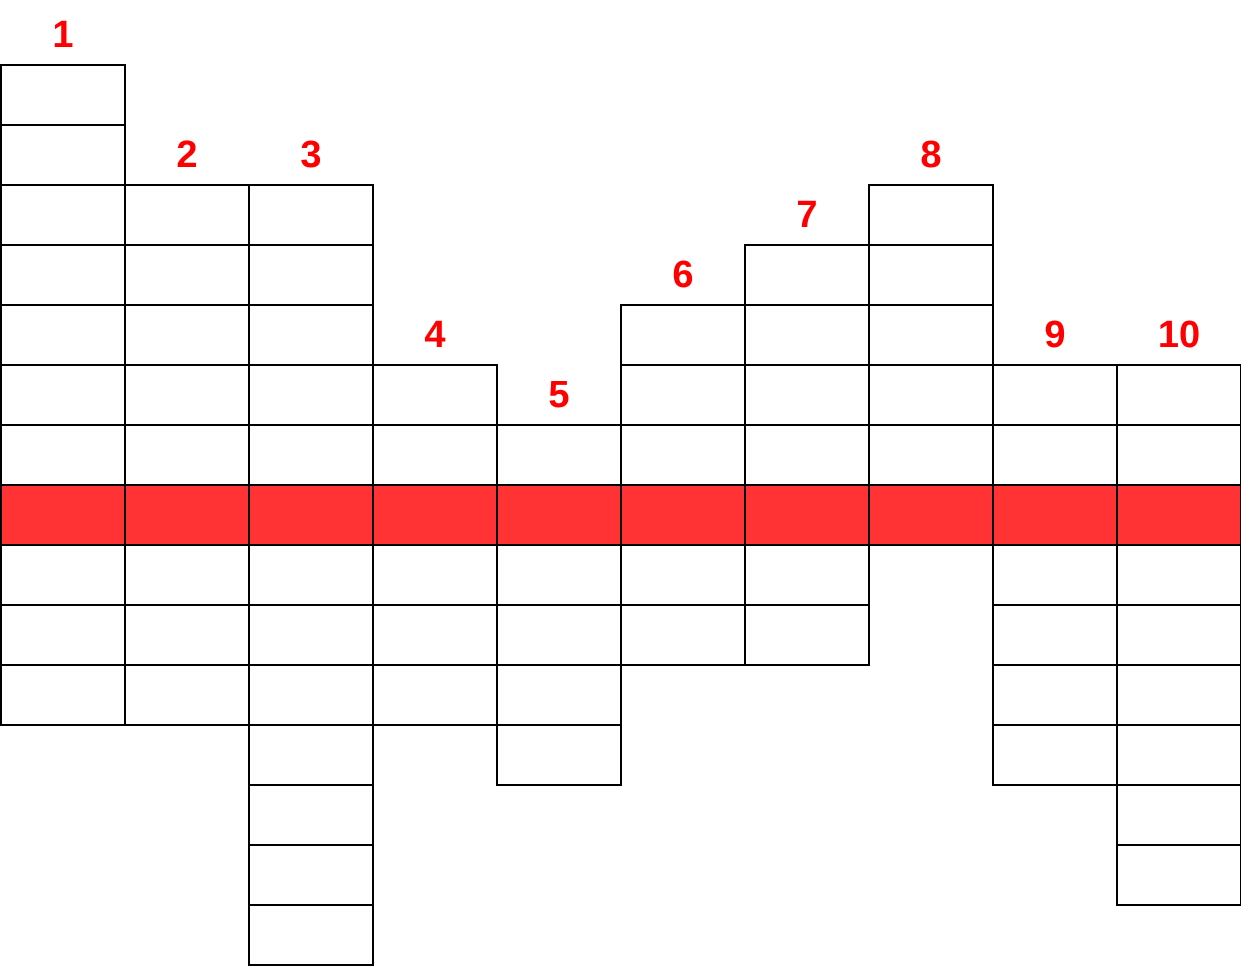  What do you see at coordinates (1054, 335) in the screenshot?
I see `clue-number: 9` at bounding box center [1054, 335].